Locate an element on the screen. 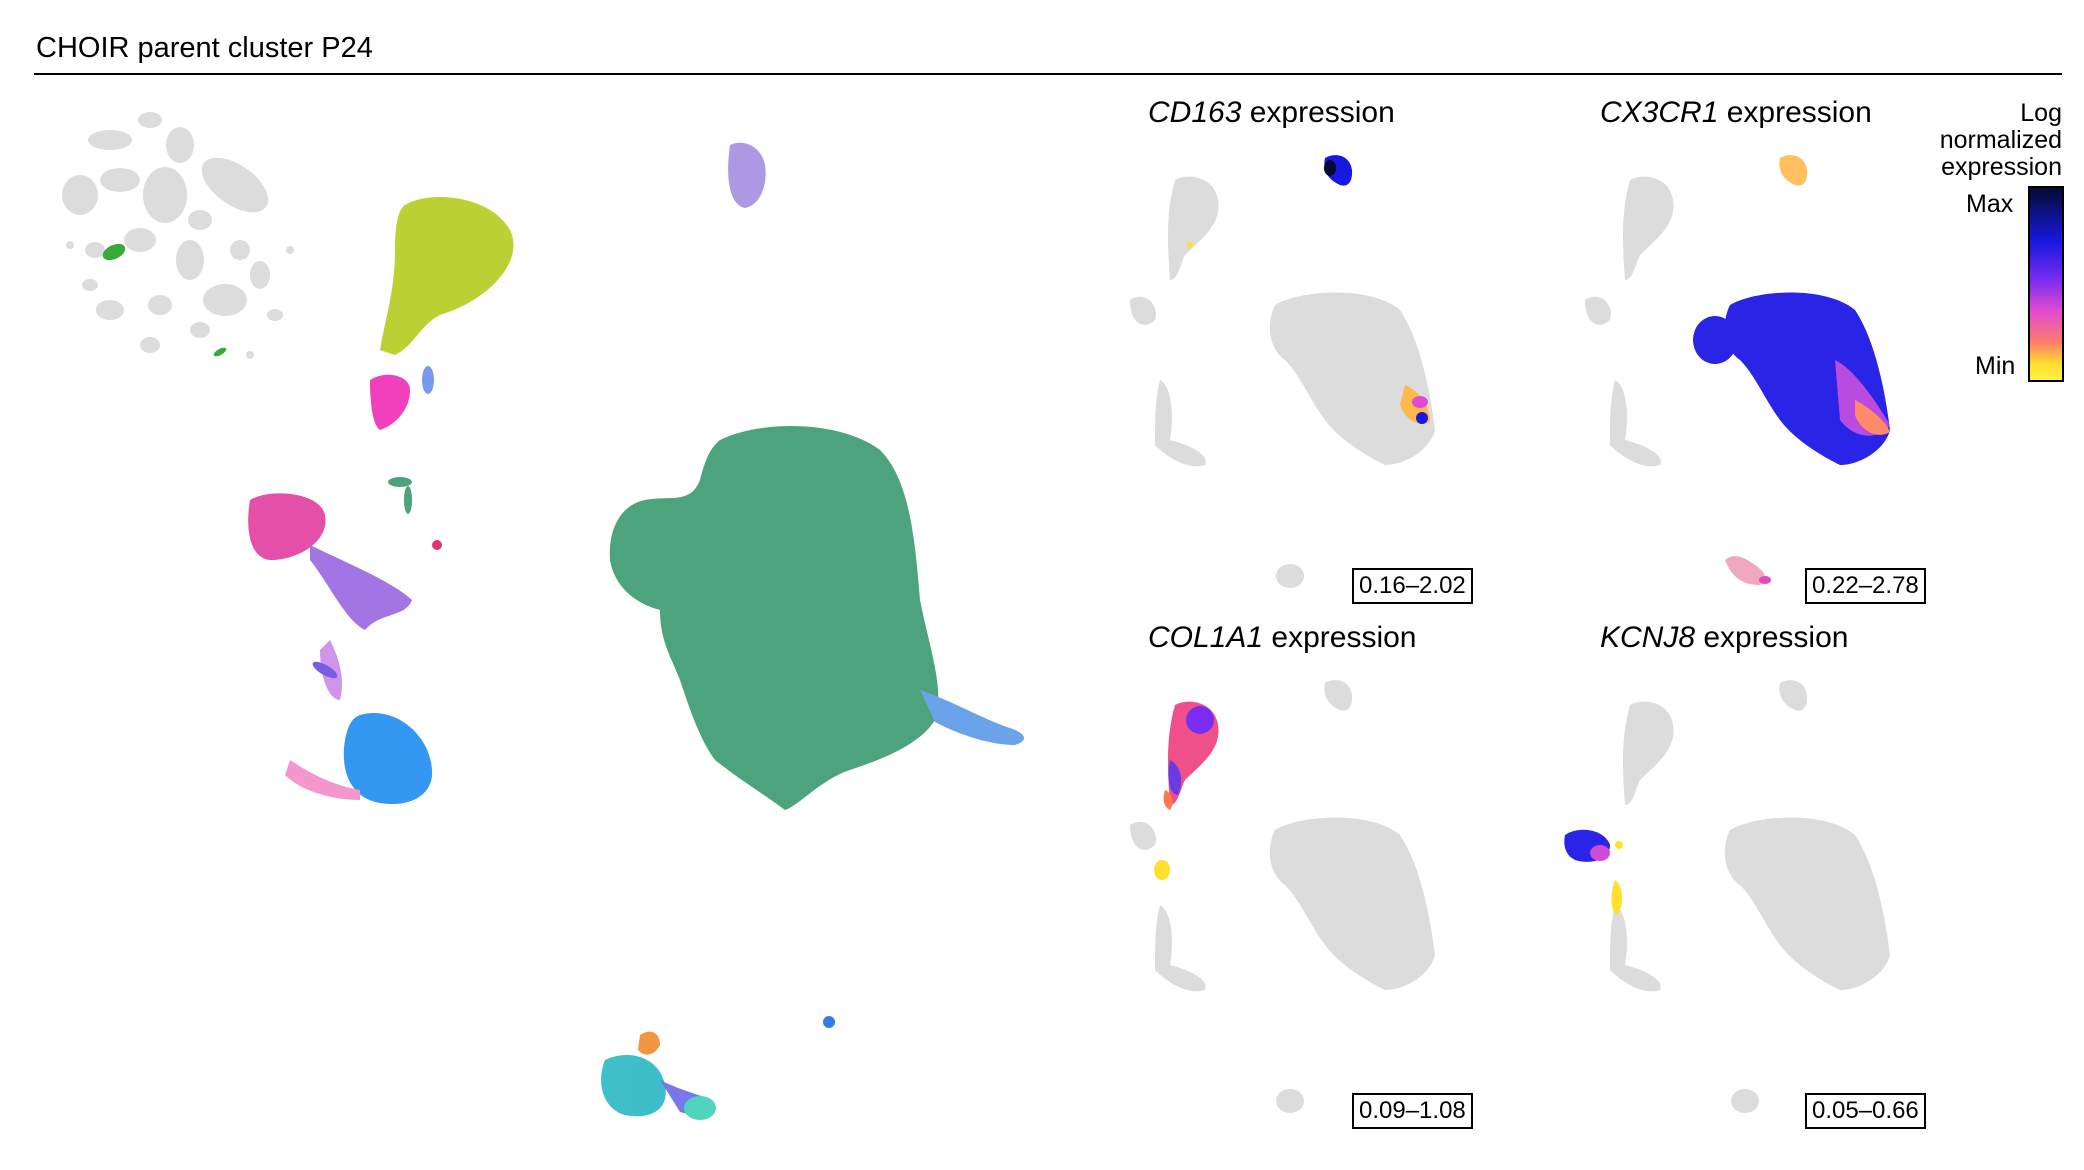 The width and height of the screenshot is (2084, 1170). gene-name: KCNJ8 is located at coordinates (1648, 637).